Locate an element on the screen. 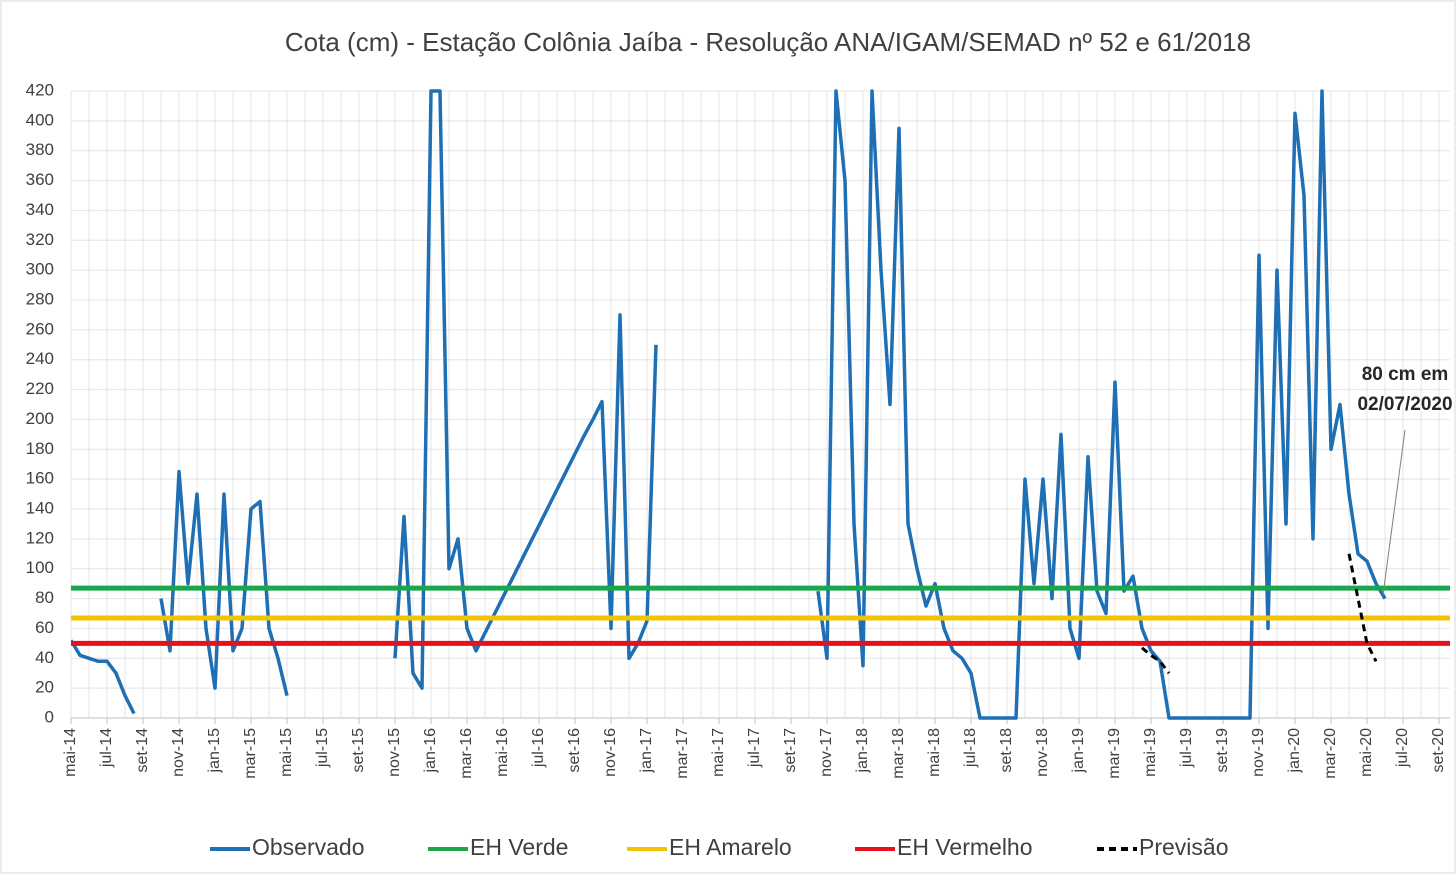 The image size is (1456, 874). x-tick-label: set-14 is located at coordinates (142, 750).